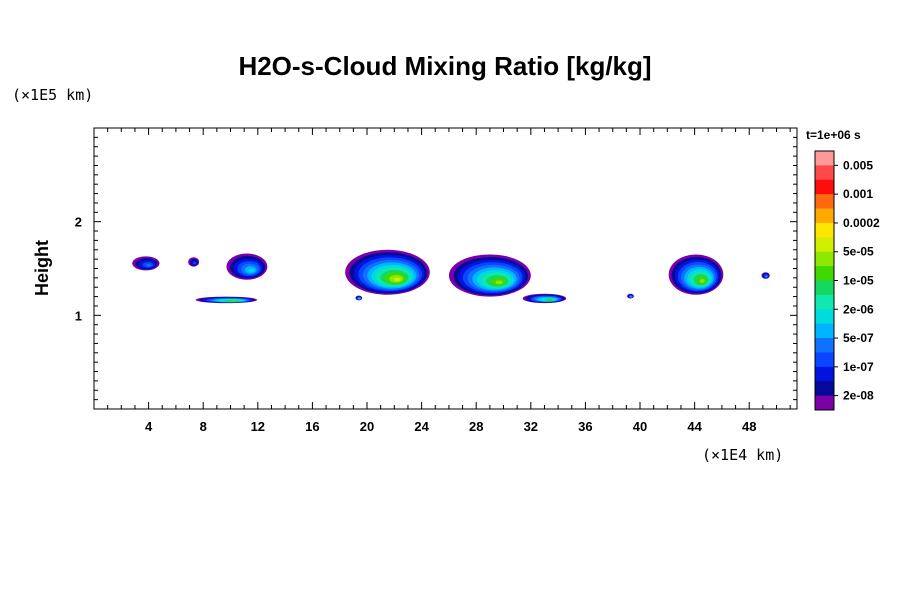 This screenshot has height=600, width=900. Describe the element at coordinates (42, 268) in the screenshot. I see `y-axis-title: Height` at that location.